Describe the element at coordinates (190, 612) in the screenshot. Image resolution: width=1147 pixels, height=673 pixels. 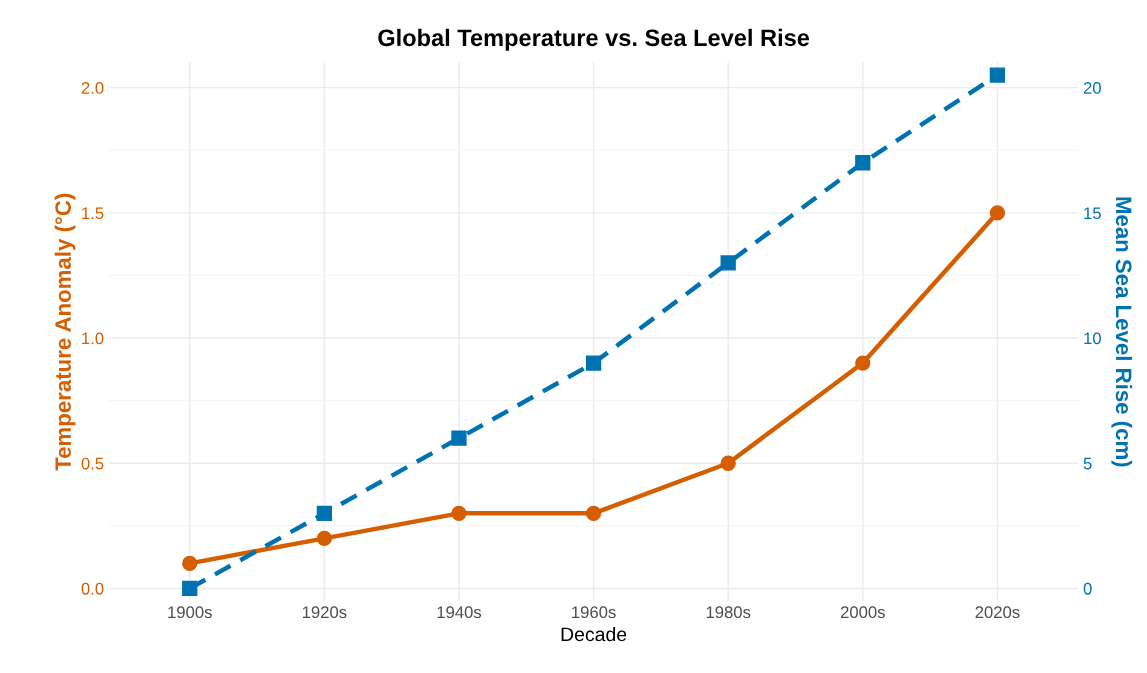
I see `x-tick-label: 1900s` at that location.